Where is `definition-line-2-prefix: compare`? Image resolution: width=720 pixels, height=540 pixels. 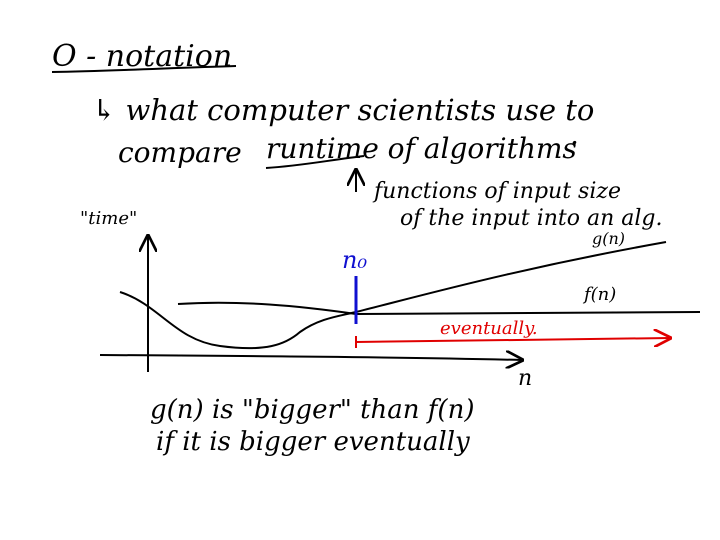 definition-line-2-prefix: compare is located at coordinates (180, 152).